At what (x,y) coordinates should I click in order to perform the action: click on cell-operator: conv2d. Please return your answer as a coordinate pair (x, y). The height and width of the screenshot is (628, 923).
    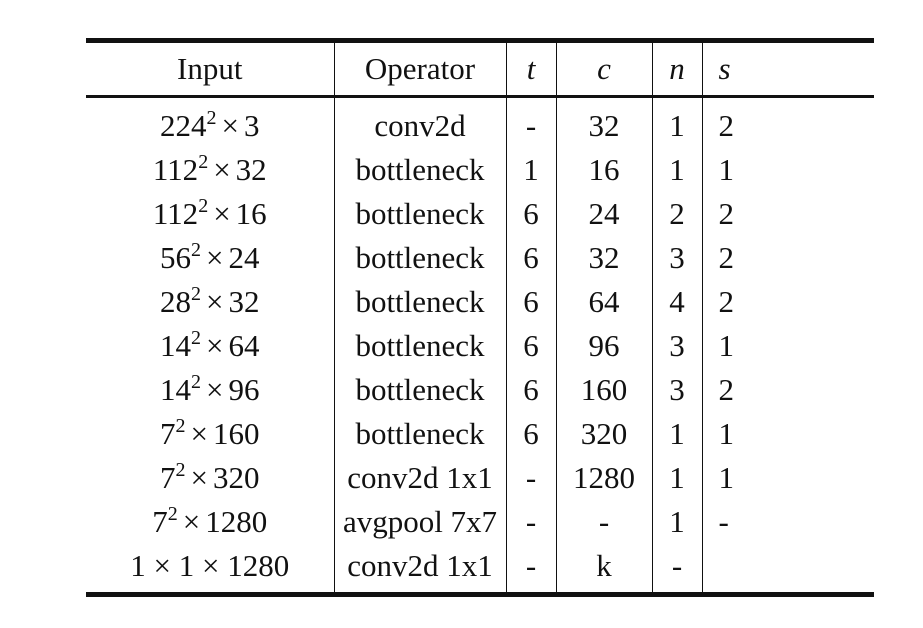
    Looking at the image, I should click on (420, 122).